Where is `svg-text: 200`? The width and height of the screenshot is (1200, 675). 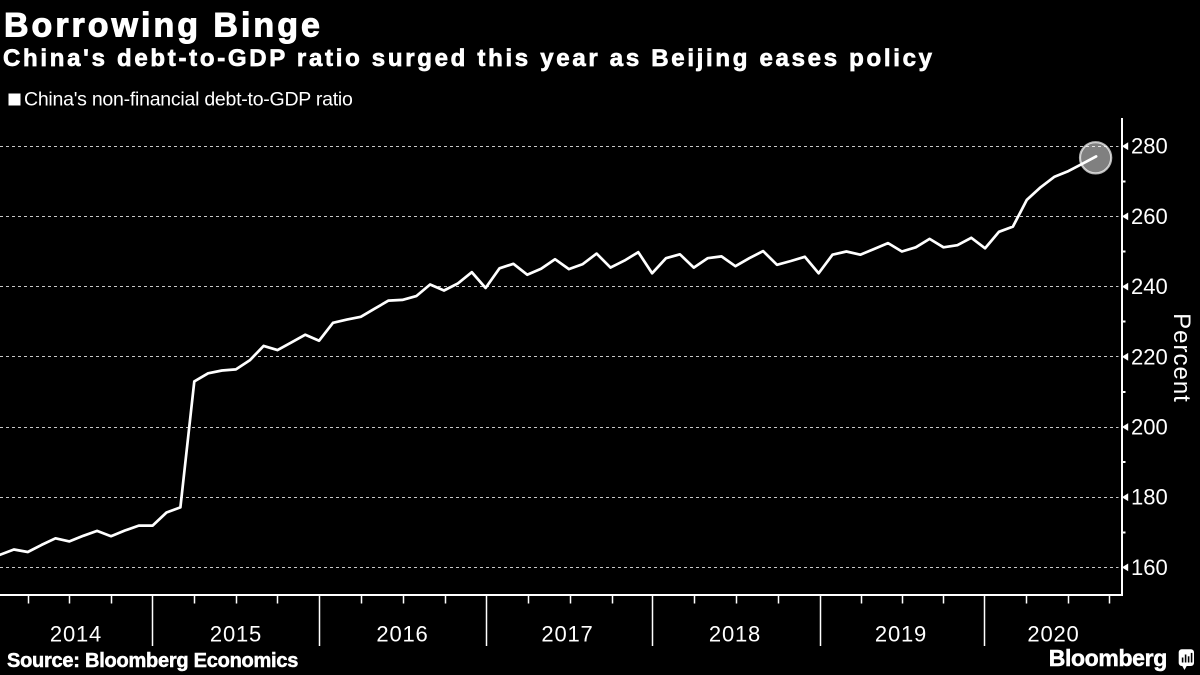
svg-text: 200 is located at coordinates (1149, 427).